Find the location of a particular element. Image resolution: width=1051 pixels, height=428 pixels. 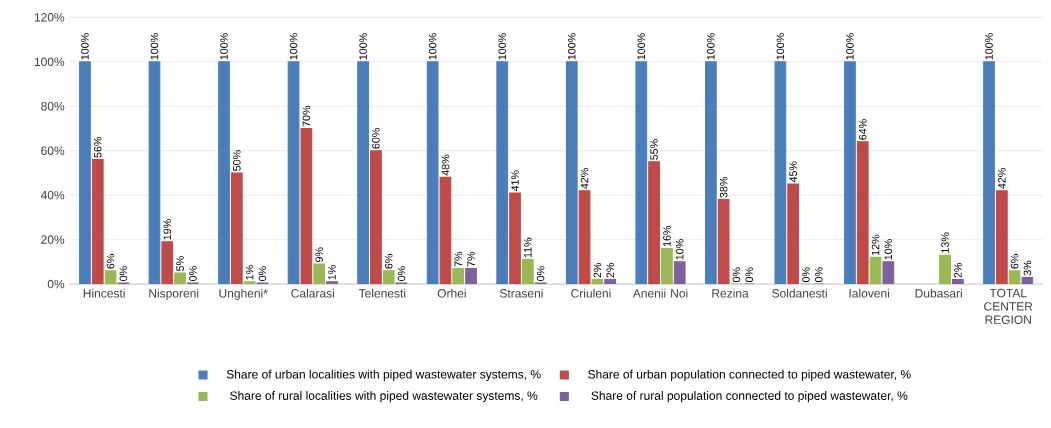

x-tick-label: TOTAL CENTER REGION is located at coordinates (1008, 306).